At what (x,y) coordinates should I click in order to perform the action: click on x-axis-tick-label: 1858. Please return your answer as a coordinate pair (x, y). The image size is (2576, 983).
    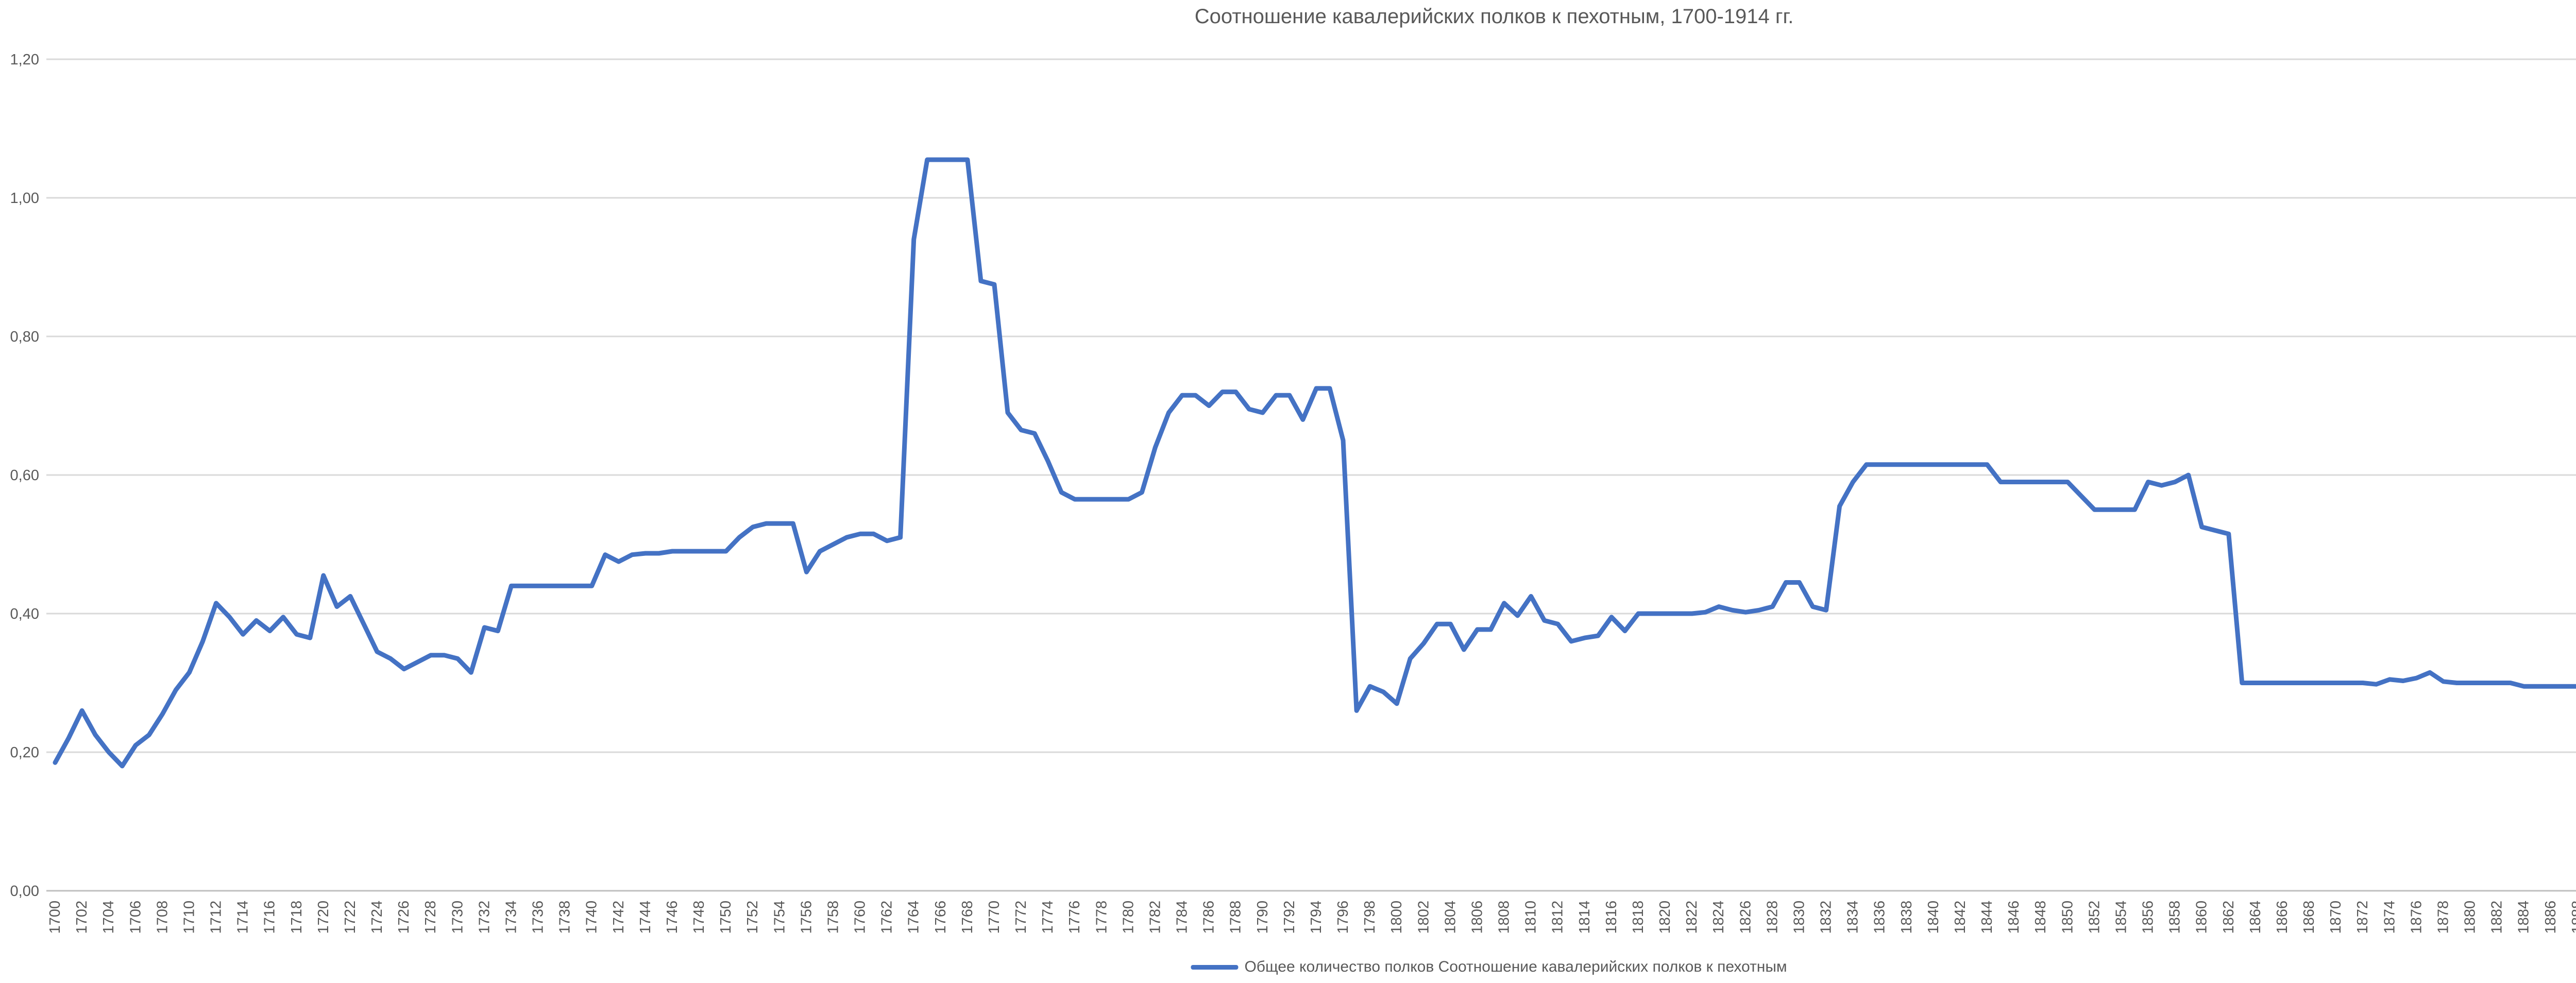
    Looking at the image, I should click on (2175, 917).